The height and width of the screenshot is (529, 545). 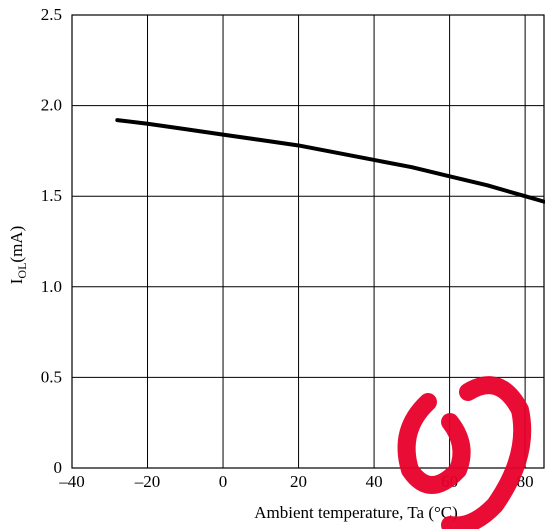 What do you see at coordinates (464, 452) in the screenshot?
I see `red-watermark-mark` at bounding box center [464, 452].